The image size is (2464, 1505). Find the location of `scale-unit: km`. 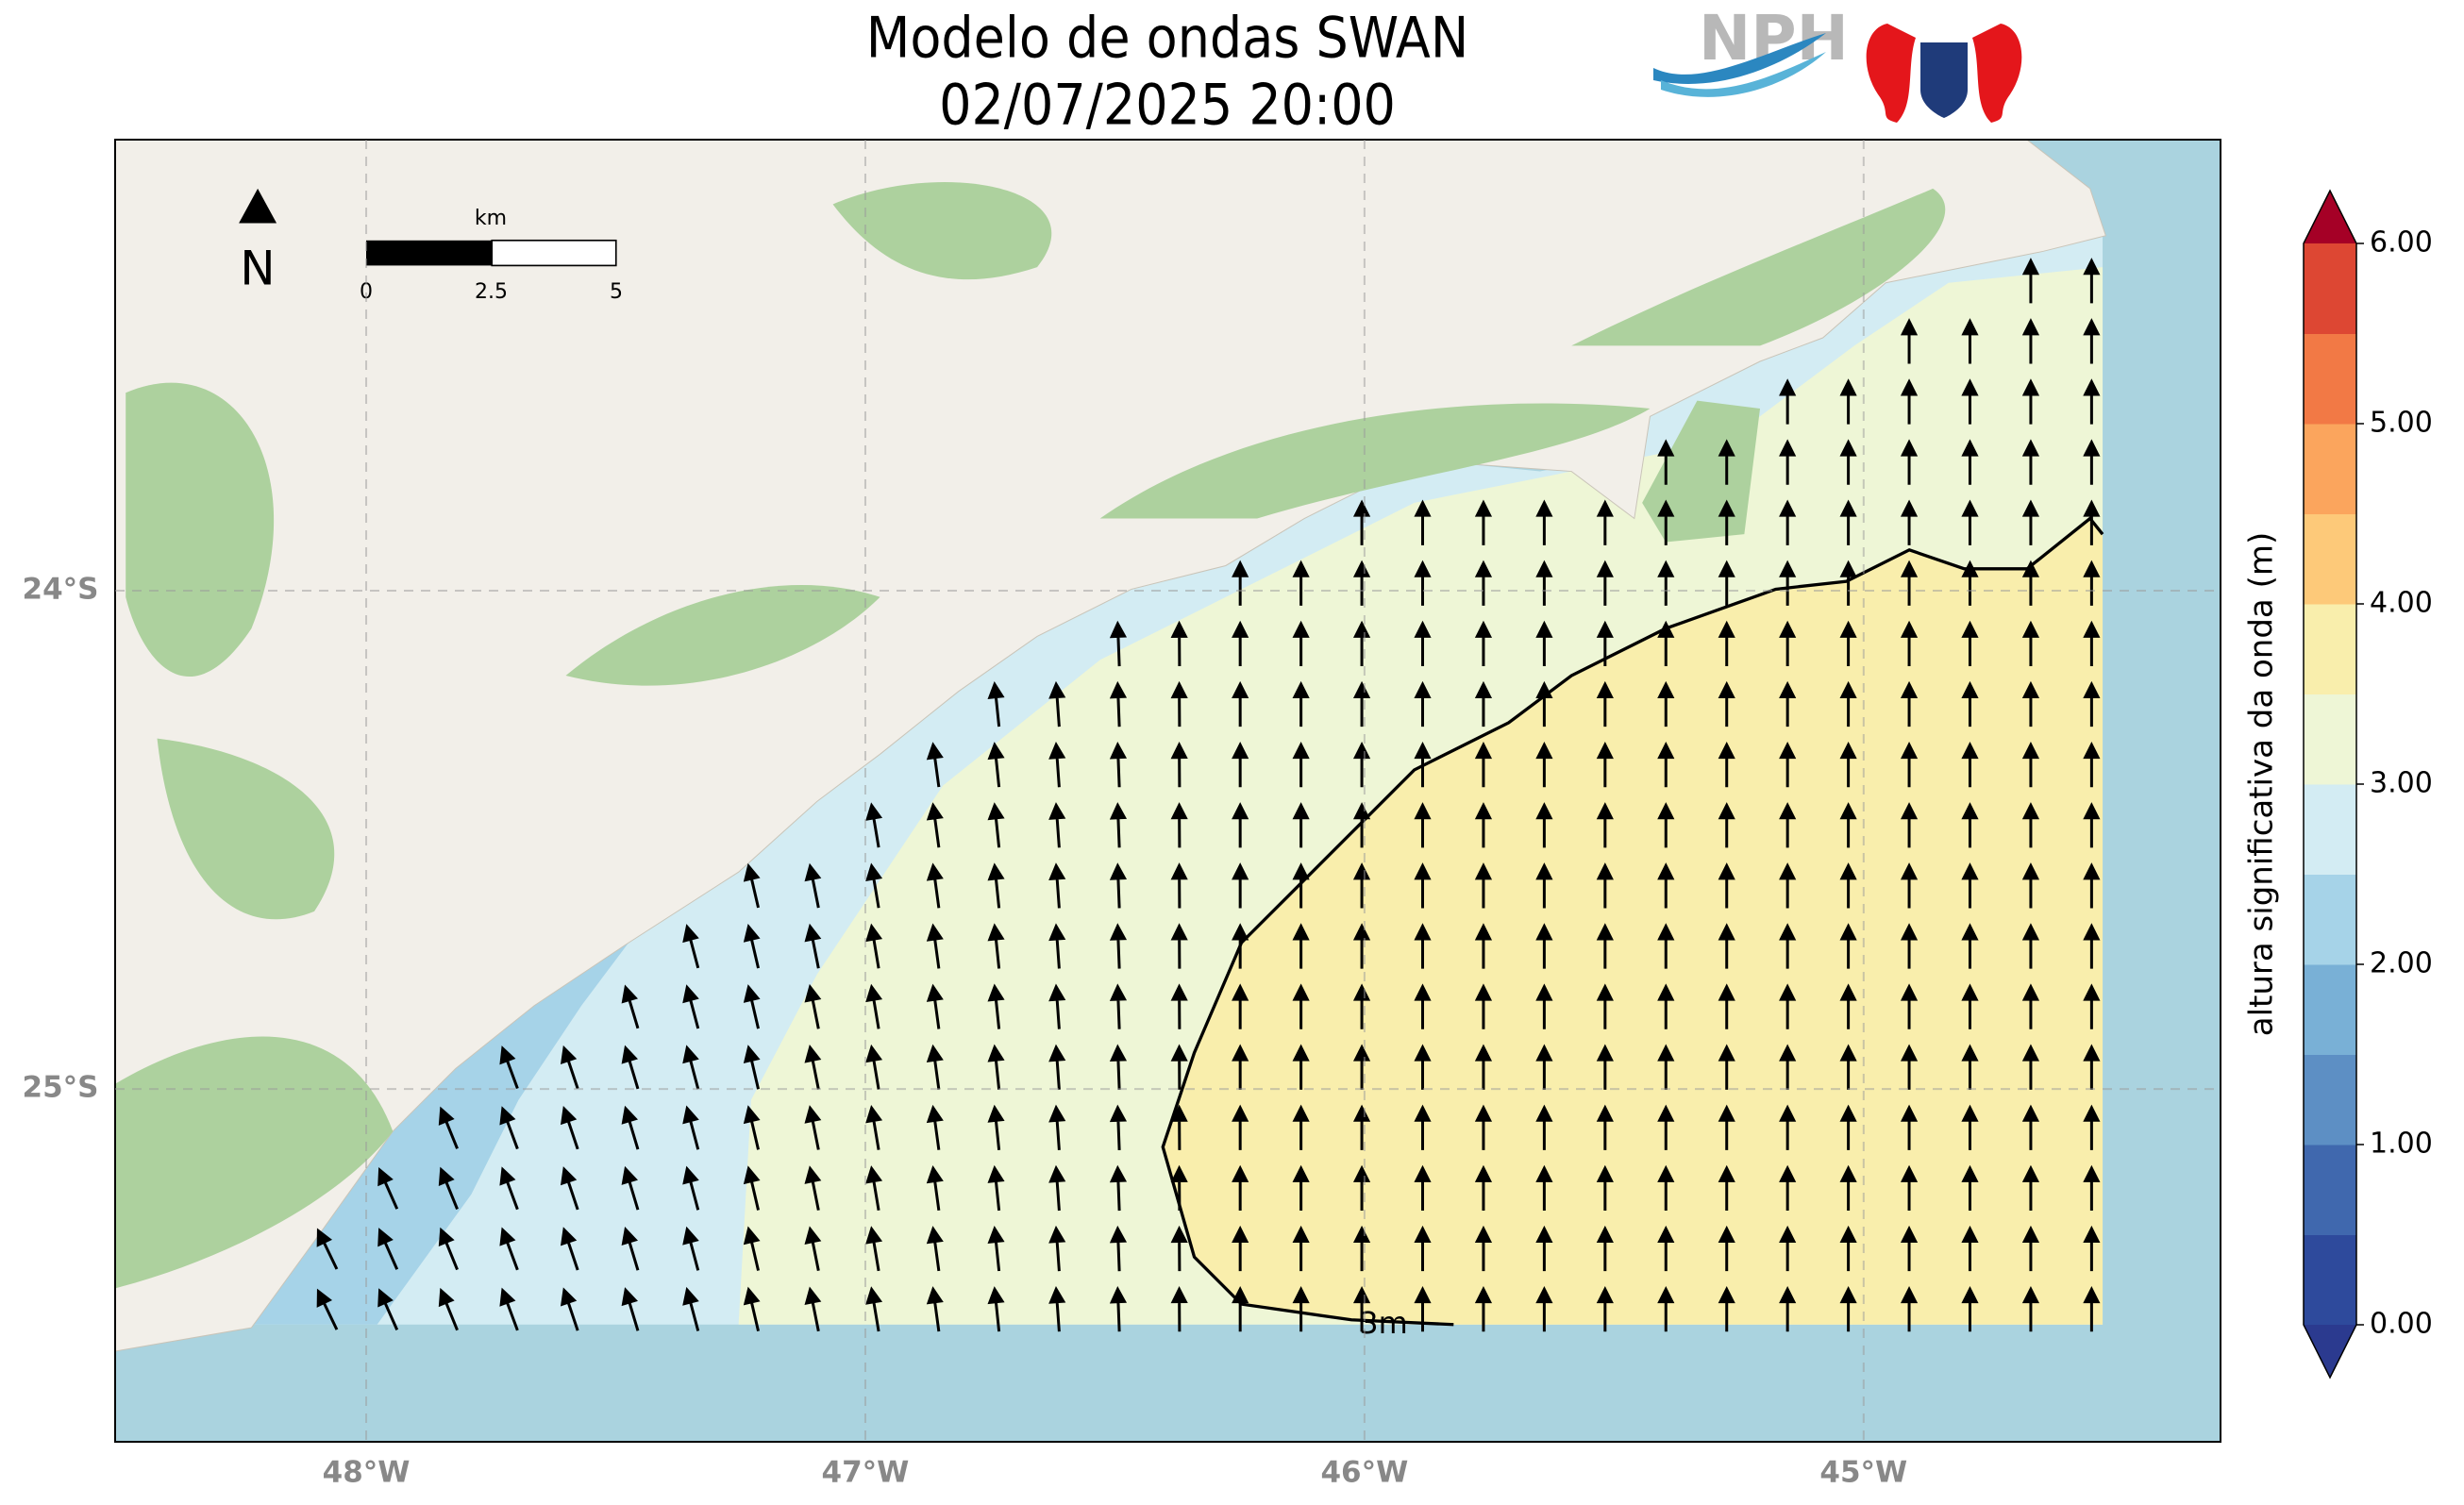

scale-unit: km is located at coordinates (491, 218).